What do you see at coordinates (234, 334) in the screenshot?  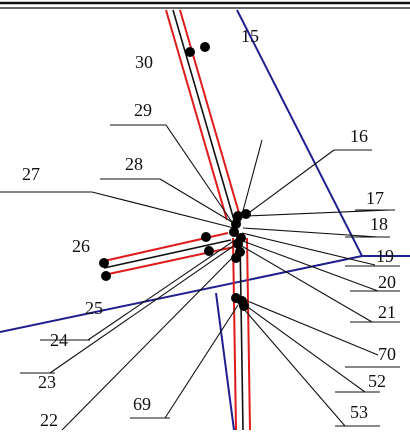 I see `conductor-down-red-a` at bounding box center [234, 334].